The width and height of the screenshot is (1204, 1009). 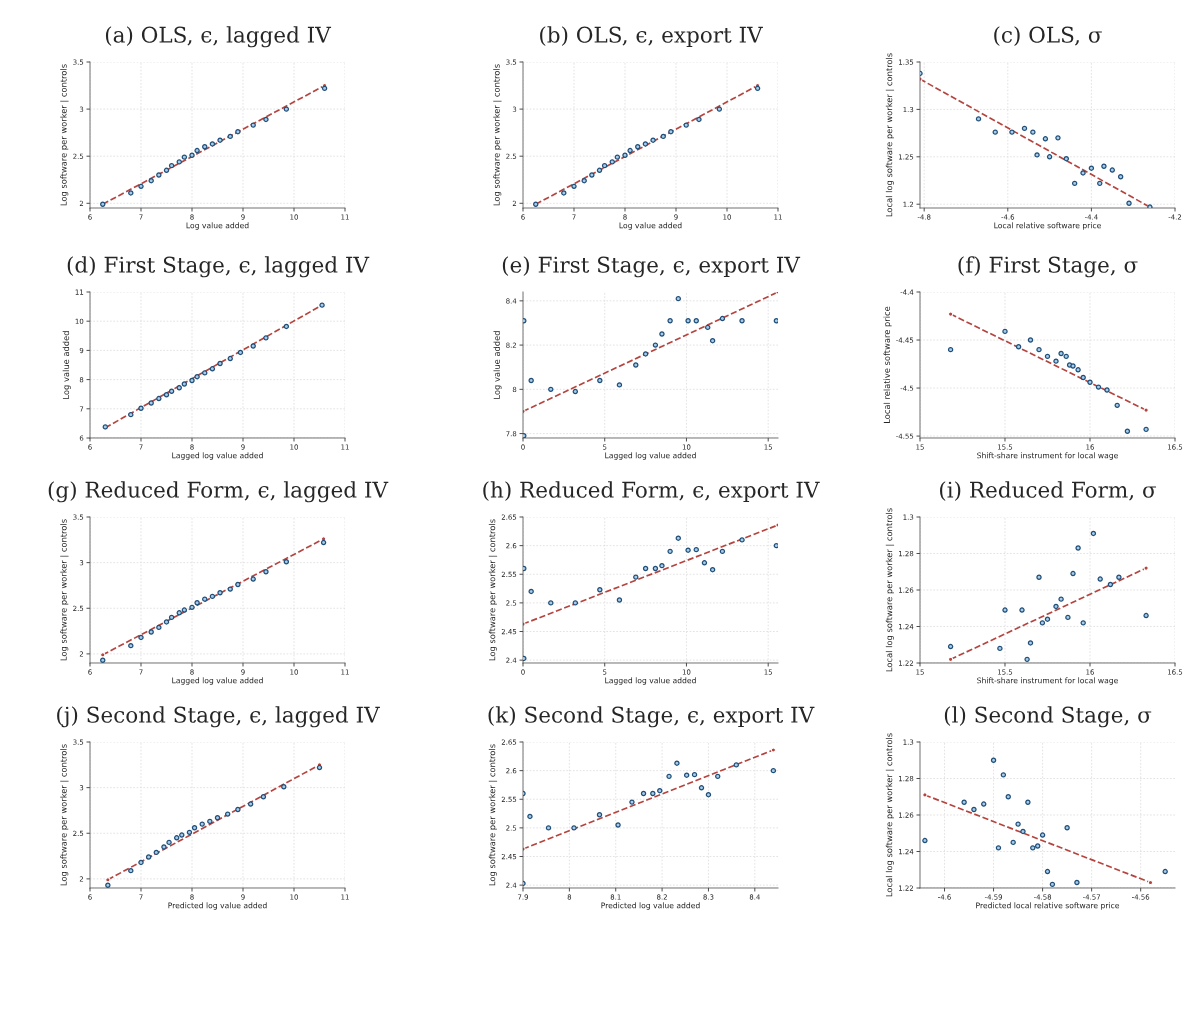 I want to click on y-axis-title: Local log software per worker | controls, so click(x=890, y=815).